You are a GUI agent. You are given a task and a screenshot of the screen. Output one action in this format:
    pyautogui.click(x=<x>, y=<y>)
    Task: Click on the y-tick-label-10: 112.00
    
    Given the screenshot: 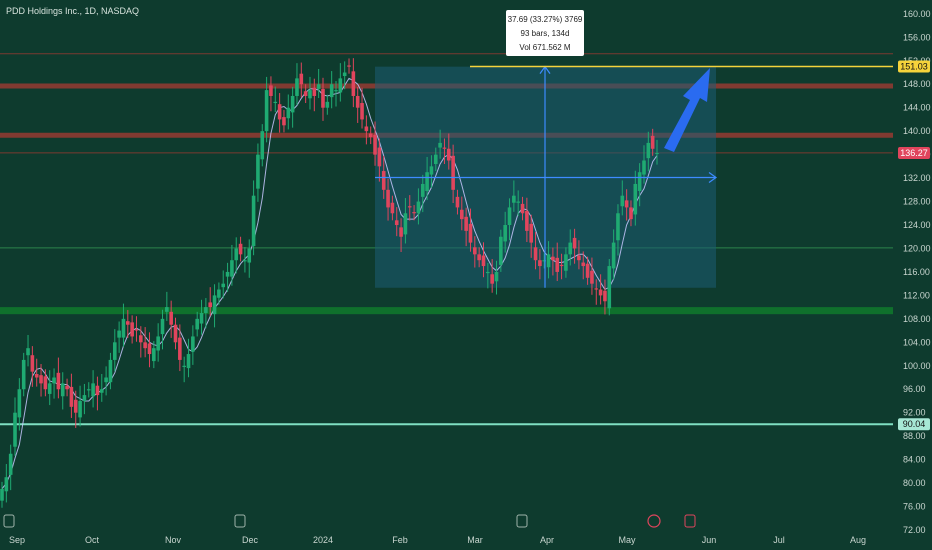 What is the action you would take?
    pyautogui.click(x=916, y=295)
    